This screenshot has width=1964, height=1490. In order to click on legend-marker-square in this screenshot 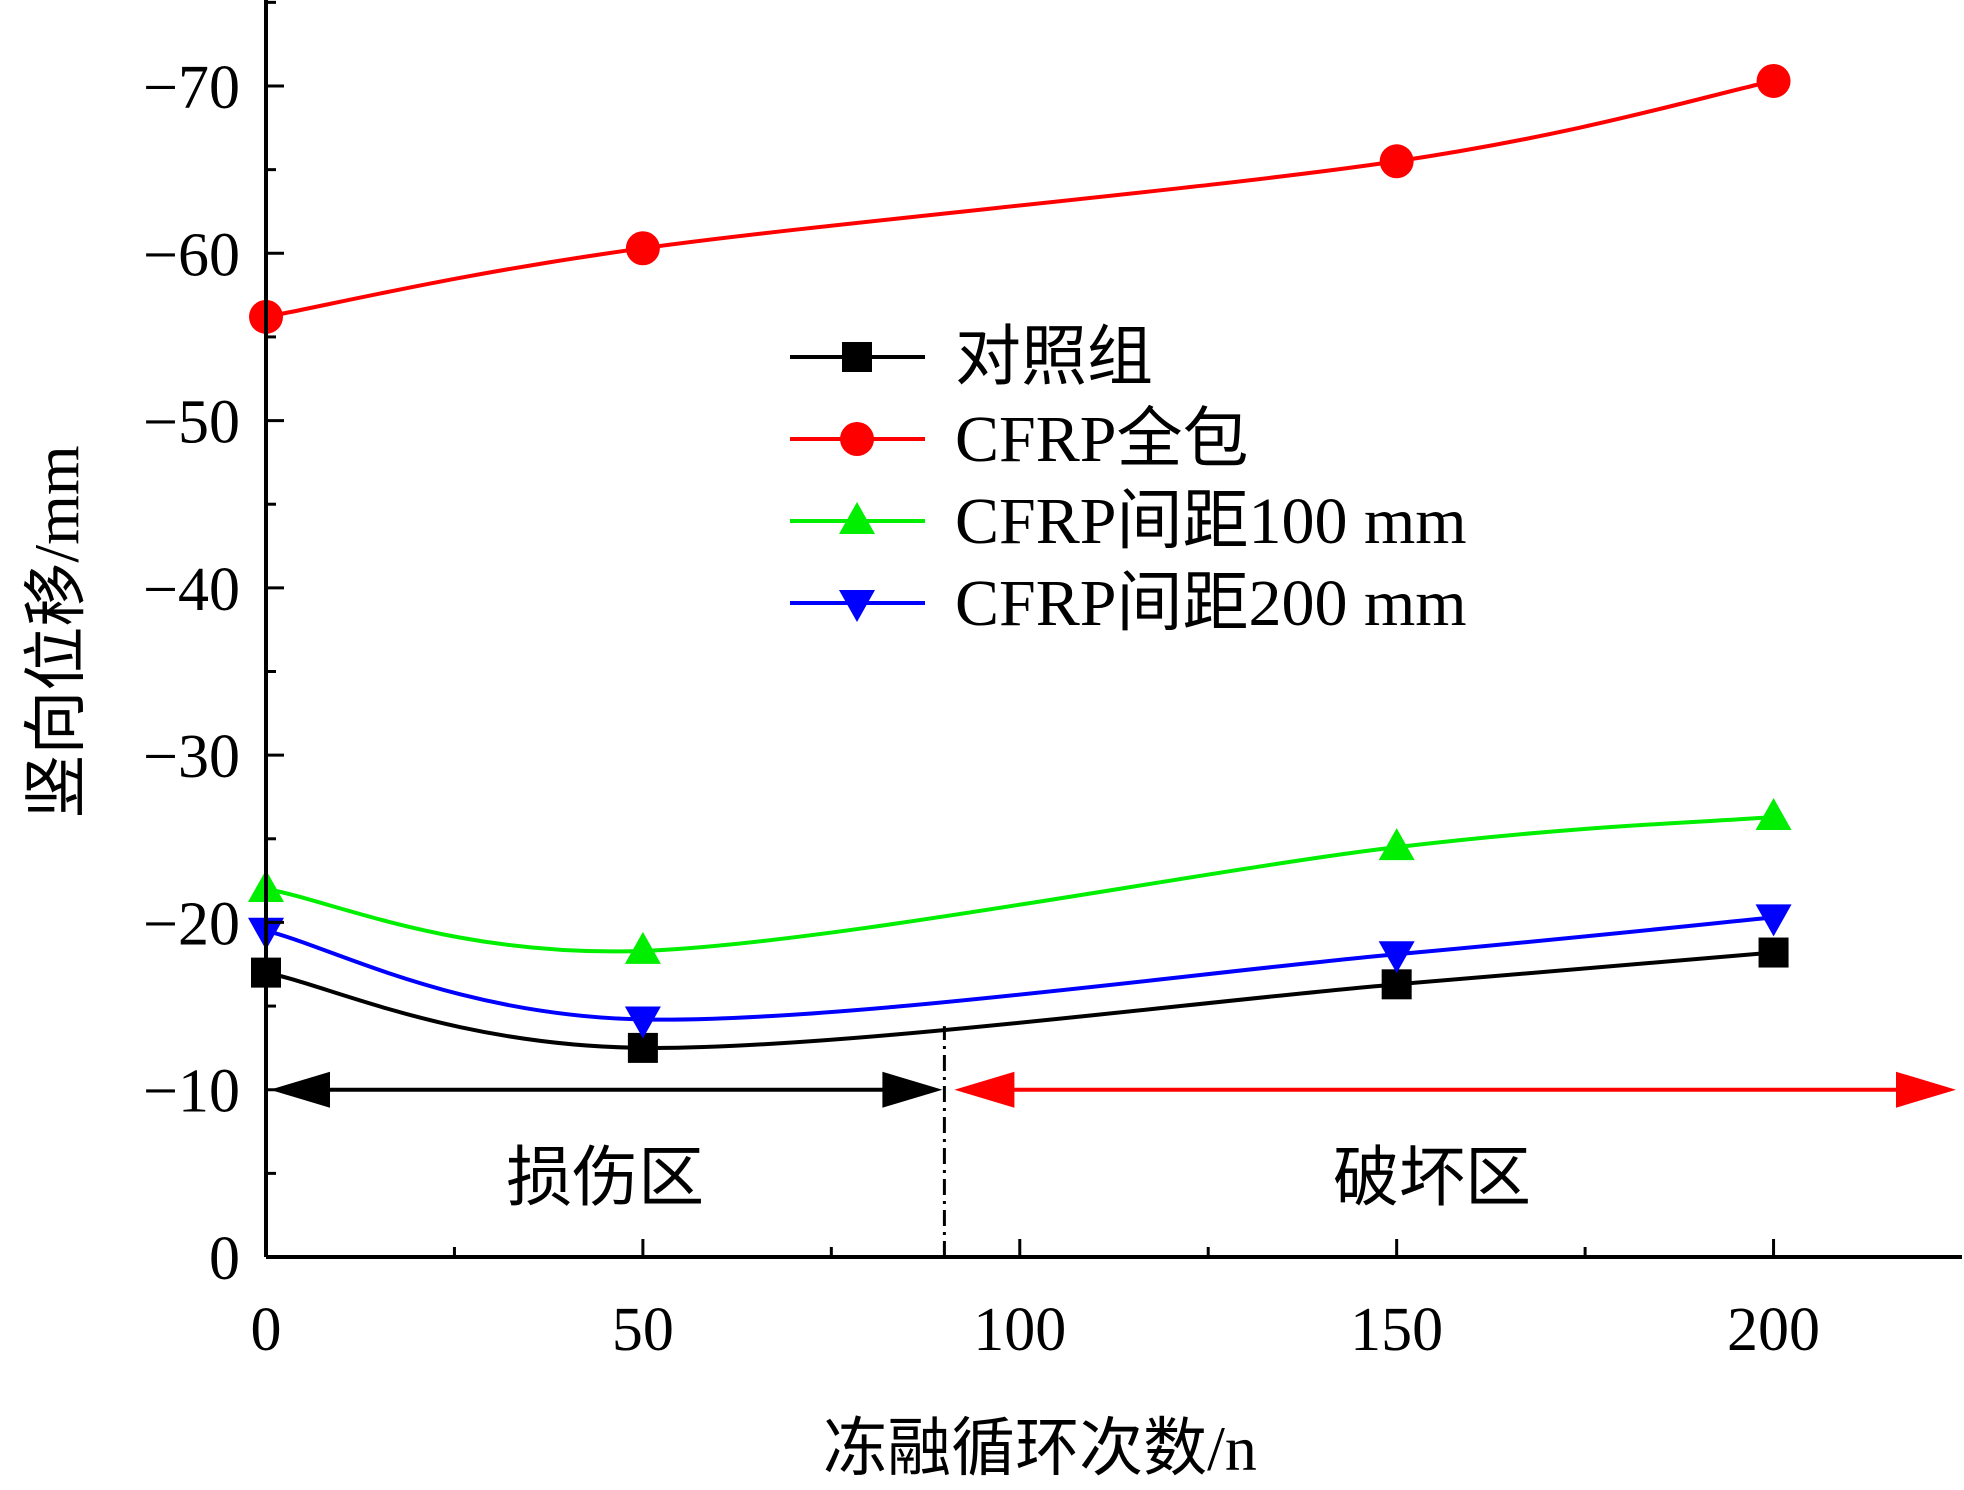, I will do `click(857, 357)`.